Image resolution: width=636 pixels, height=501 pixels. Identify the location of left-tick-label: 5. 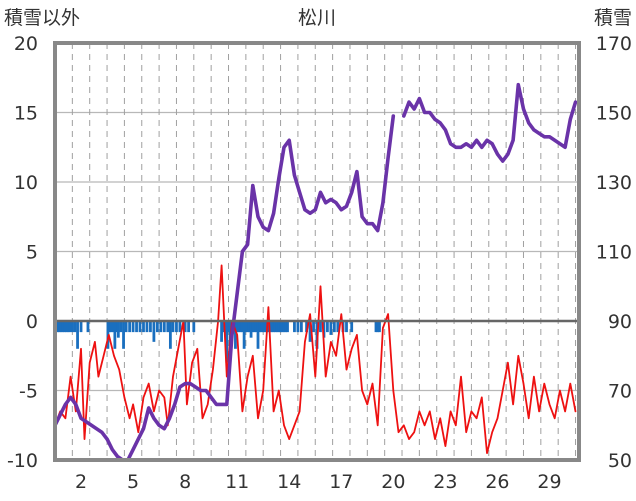
(32, 253).